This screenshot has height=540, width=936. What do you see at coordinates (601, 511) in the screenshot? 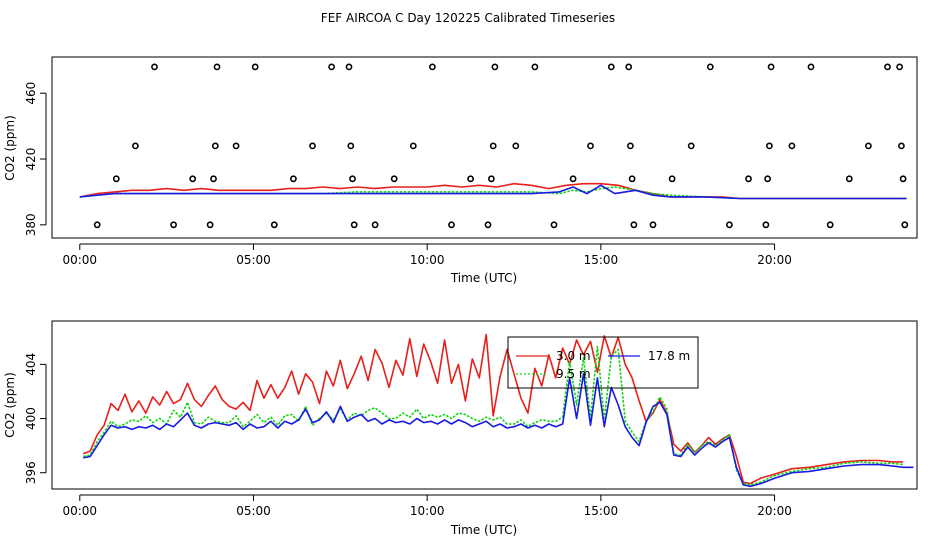
I see `bottom-x-tick-label: 15:00` at bounding box center [601, 511].